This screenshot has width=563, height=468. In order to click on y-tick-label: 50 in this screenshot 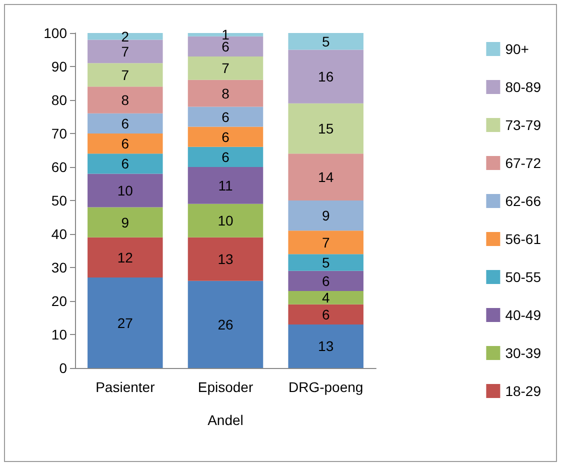, I will do `click(59, 200)`.